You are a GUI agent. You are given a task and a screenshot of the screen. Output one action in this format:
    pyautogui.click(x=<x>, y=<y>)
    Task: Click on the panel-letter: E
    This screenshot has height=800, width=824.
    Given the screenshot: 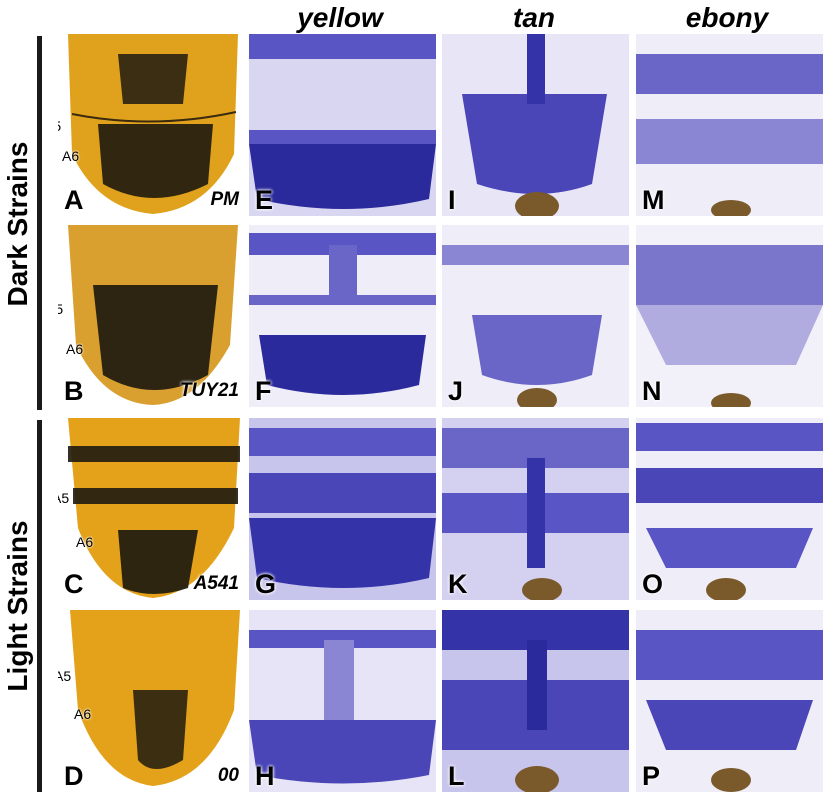 What is the action you would take?
    pyautogui.click(x=264, y=200)
    